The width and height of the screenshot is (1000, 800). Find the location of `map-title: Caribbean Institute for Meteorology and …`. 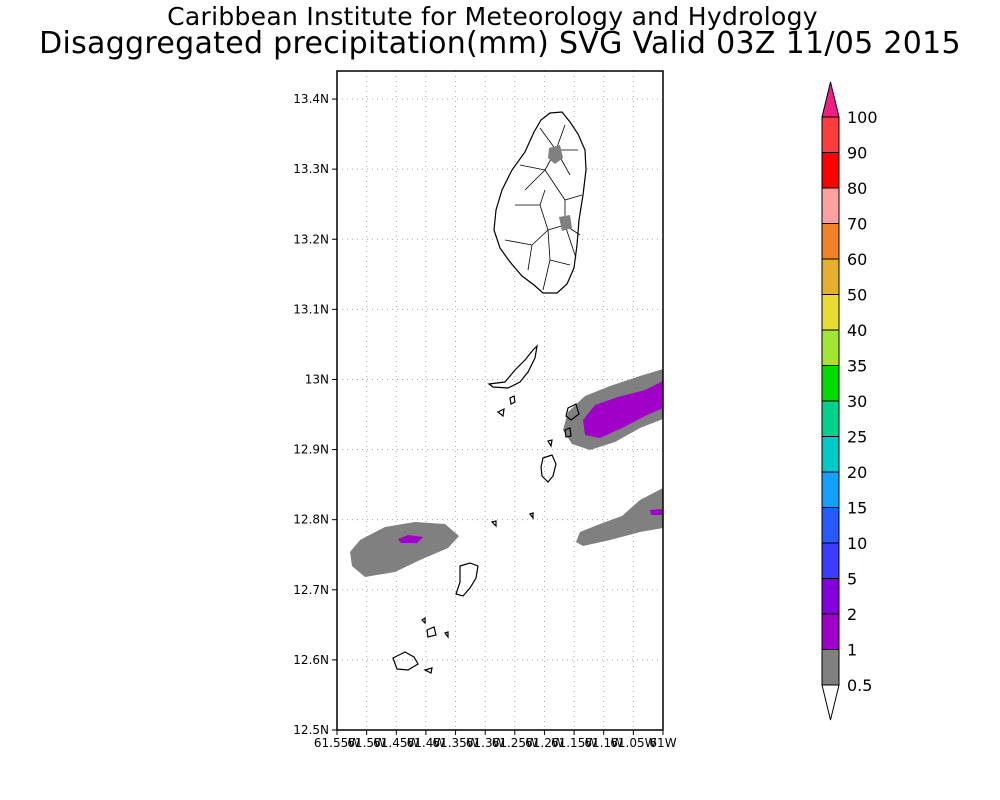

map-title: Caribbean Institute for Meteorology and … is located at coordinates (492, 16).